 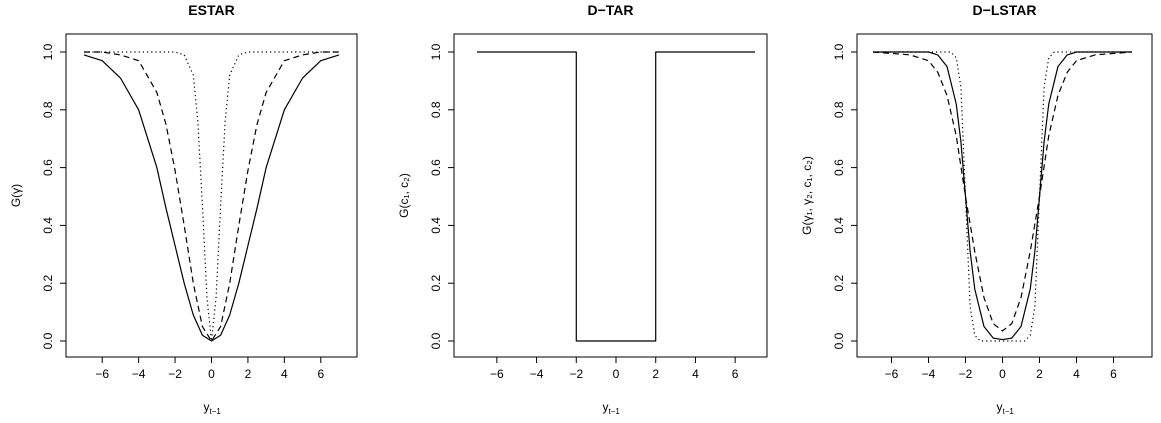 What do you see at coordinates (1005, 10) in the screenshot?
I see `chart-title: D−LSTAR` at bounding box center [1005, 10].